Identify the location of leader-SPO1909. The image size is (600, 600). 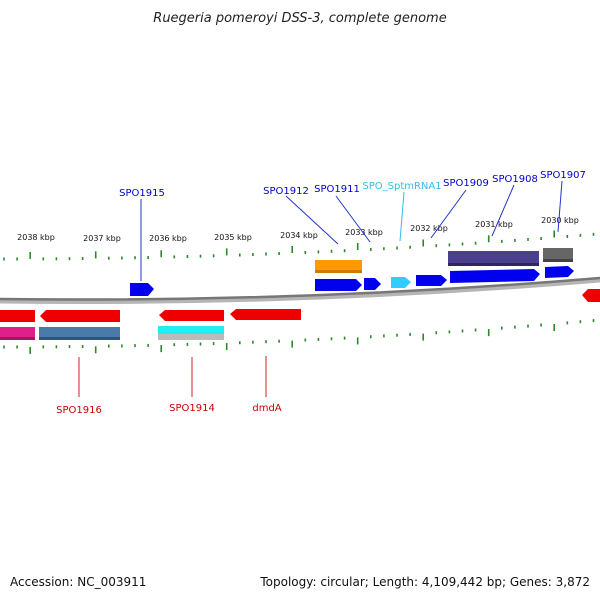
(448, 214).